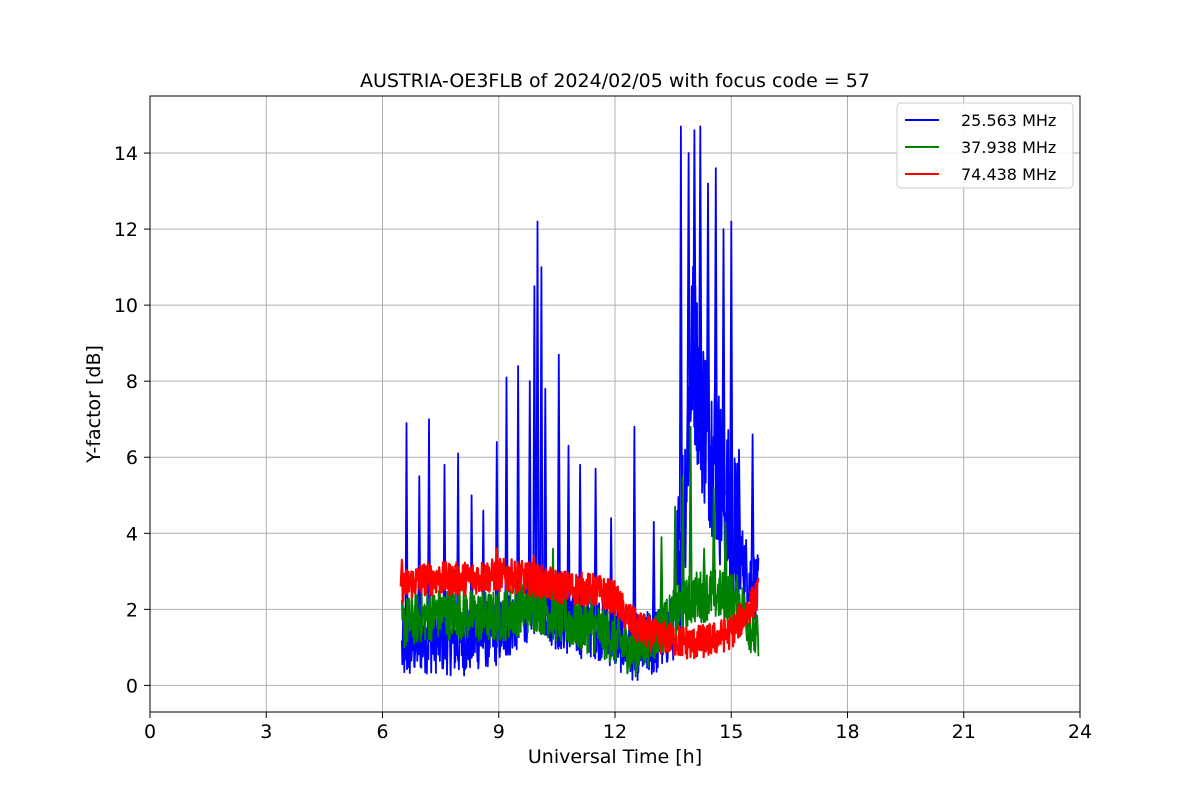  Describe the element at coordinates (964, 732) in the screenshot. I see `x-tick-label: 21` at that location.